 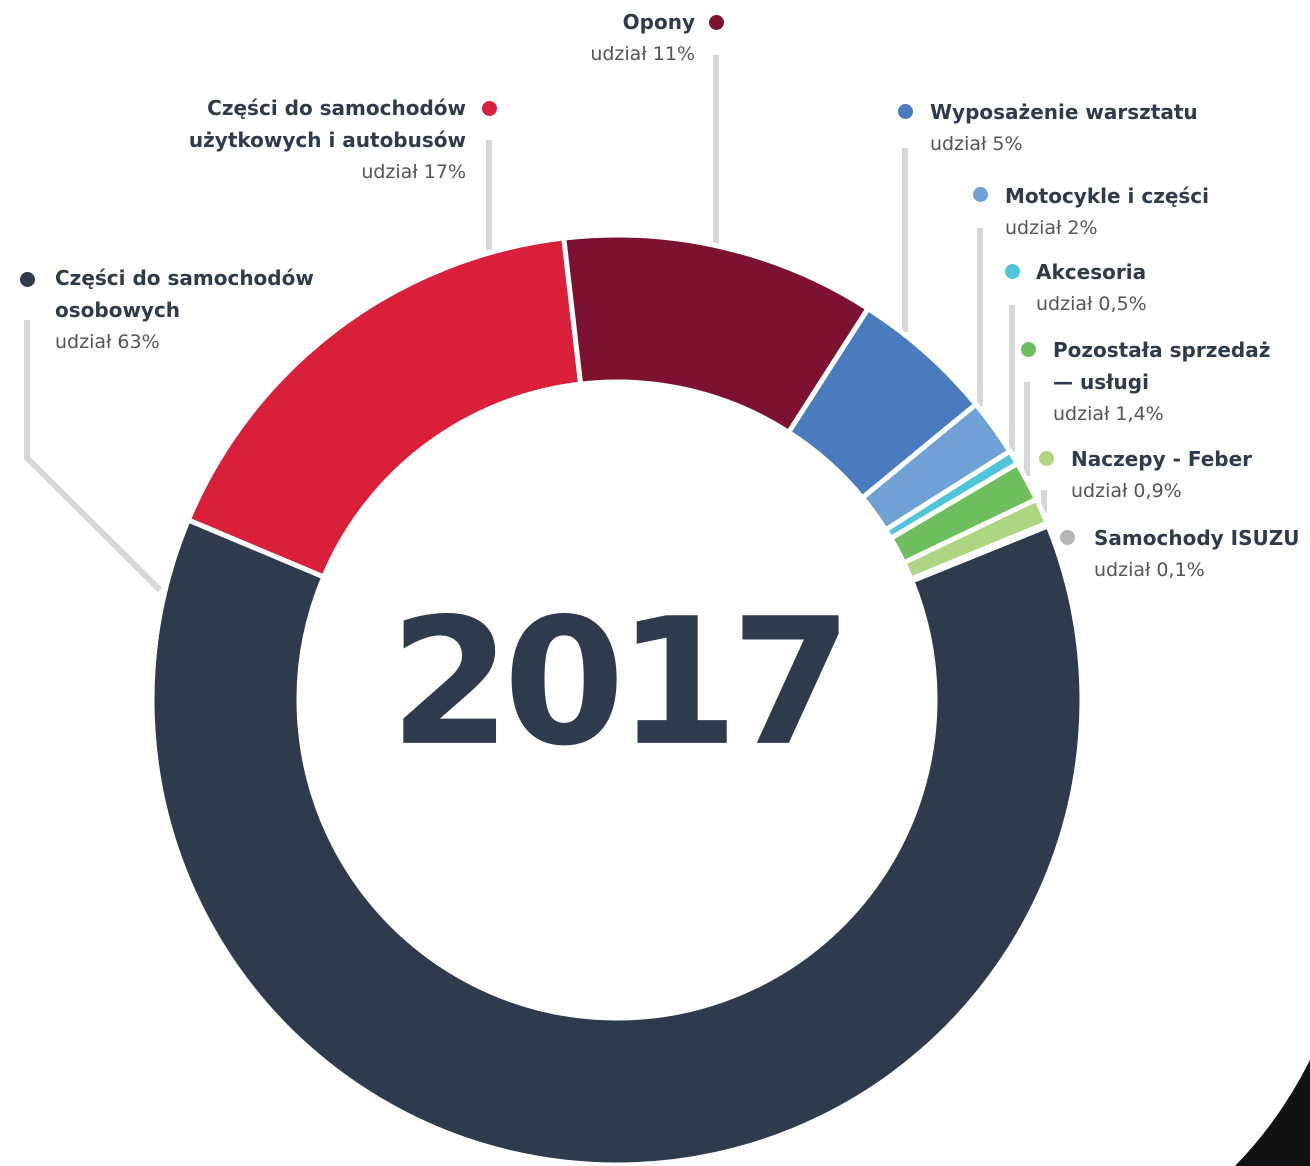 What do you see at coordinates (1064, 112) in the screenshot?
I see `legend-name: Wyposażenie warsztatu` at bounding box center [1064, 112].